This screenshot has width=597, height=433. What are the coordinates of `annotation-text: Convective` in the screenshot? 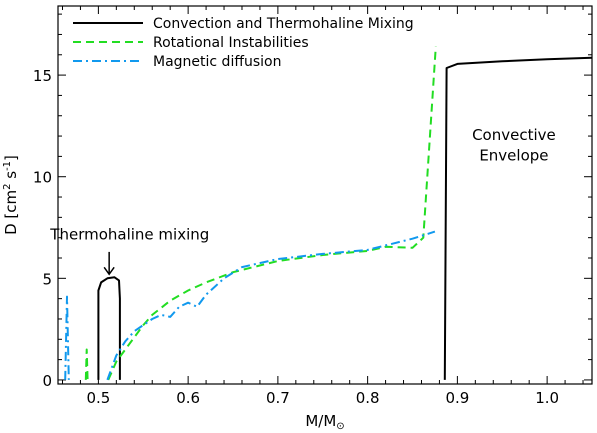 It's located at (514, 135).